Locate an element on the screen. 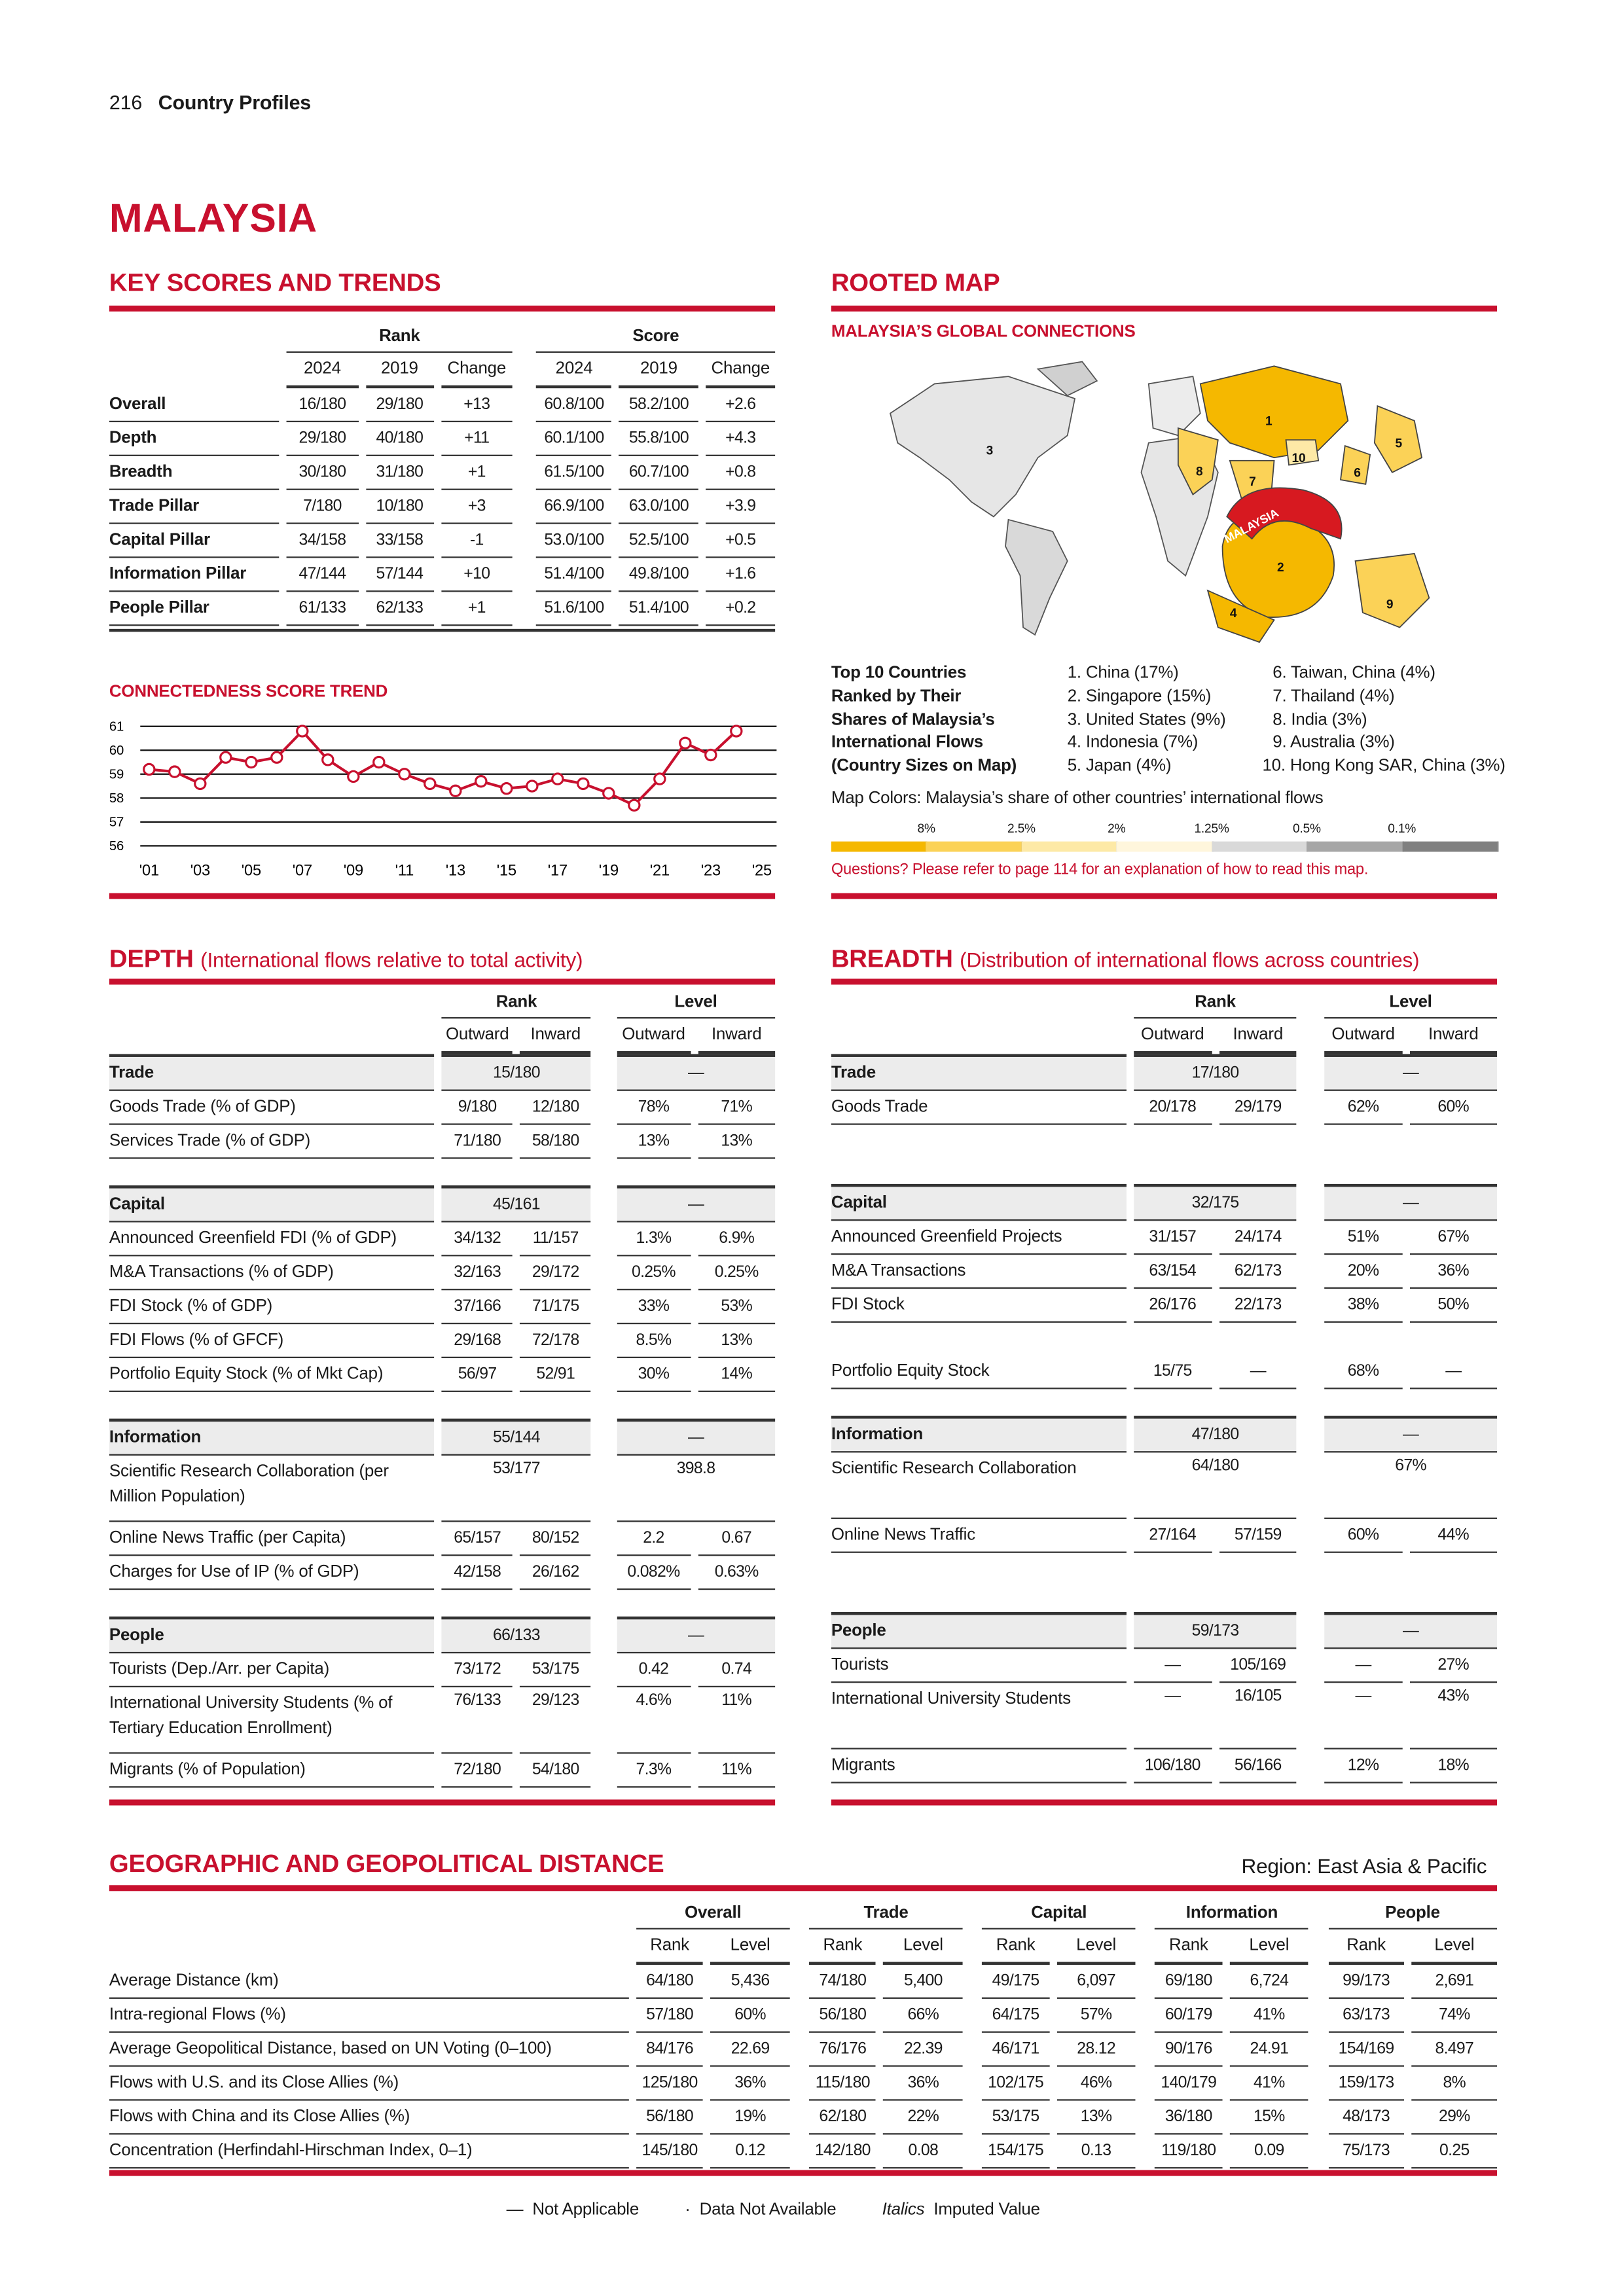 Image resolution: width=1624 pixels, height=2296 pixels. cell-value: 56/180 is located at coordinates (842, 2016).